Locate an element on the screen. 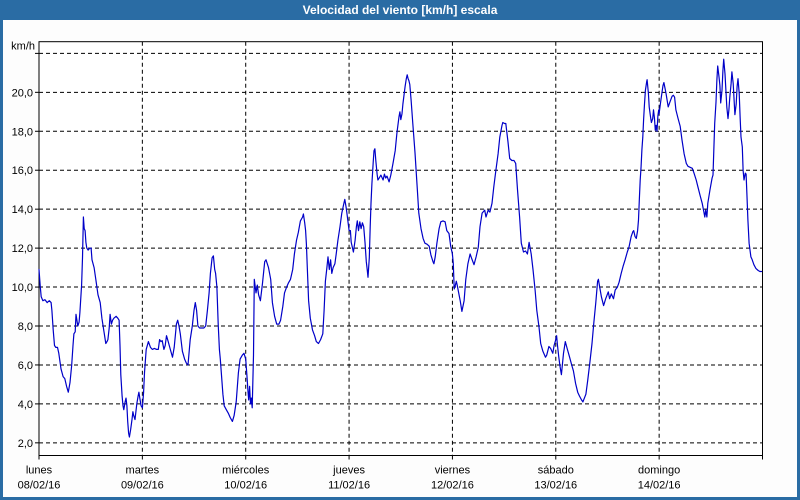 The height and width of the screenshot is (500, 800). x-day-date-label: 14/02/16 is located at coordinates (659, 486).